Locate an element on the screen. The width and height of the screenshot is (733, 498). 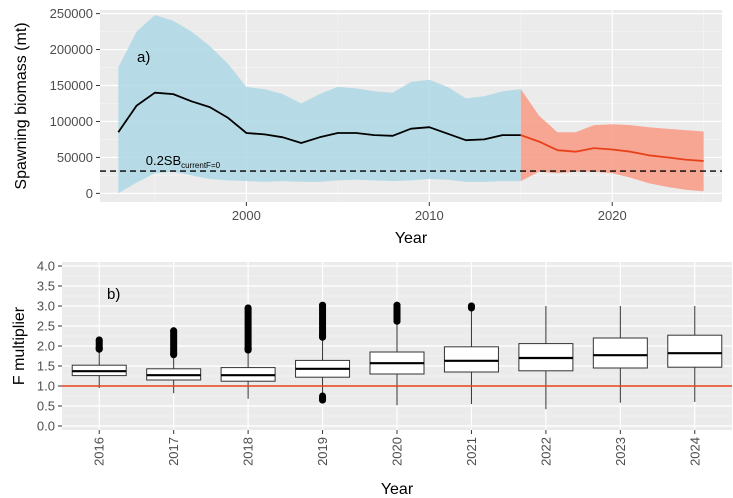
x-tick-label: 2010 is located at coordinates (429, 215).